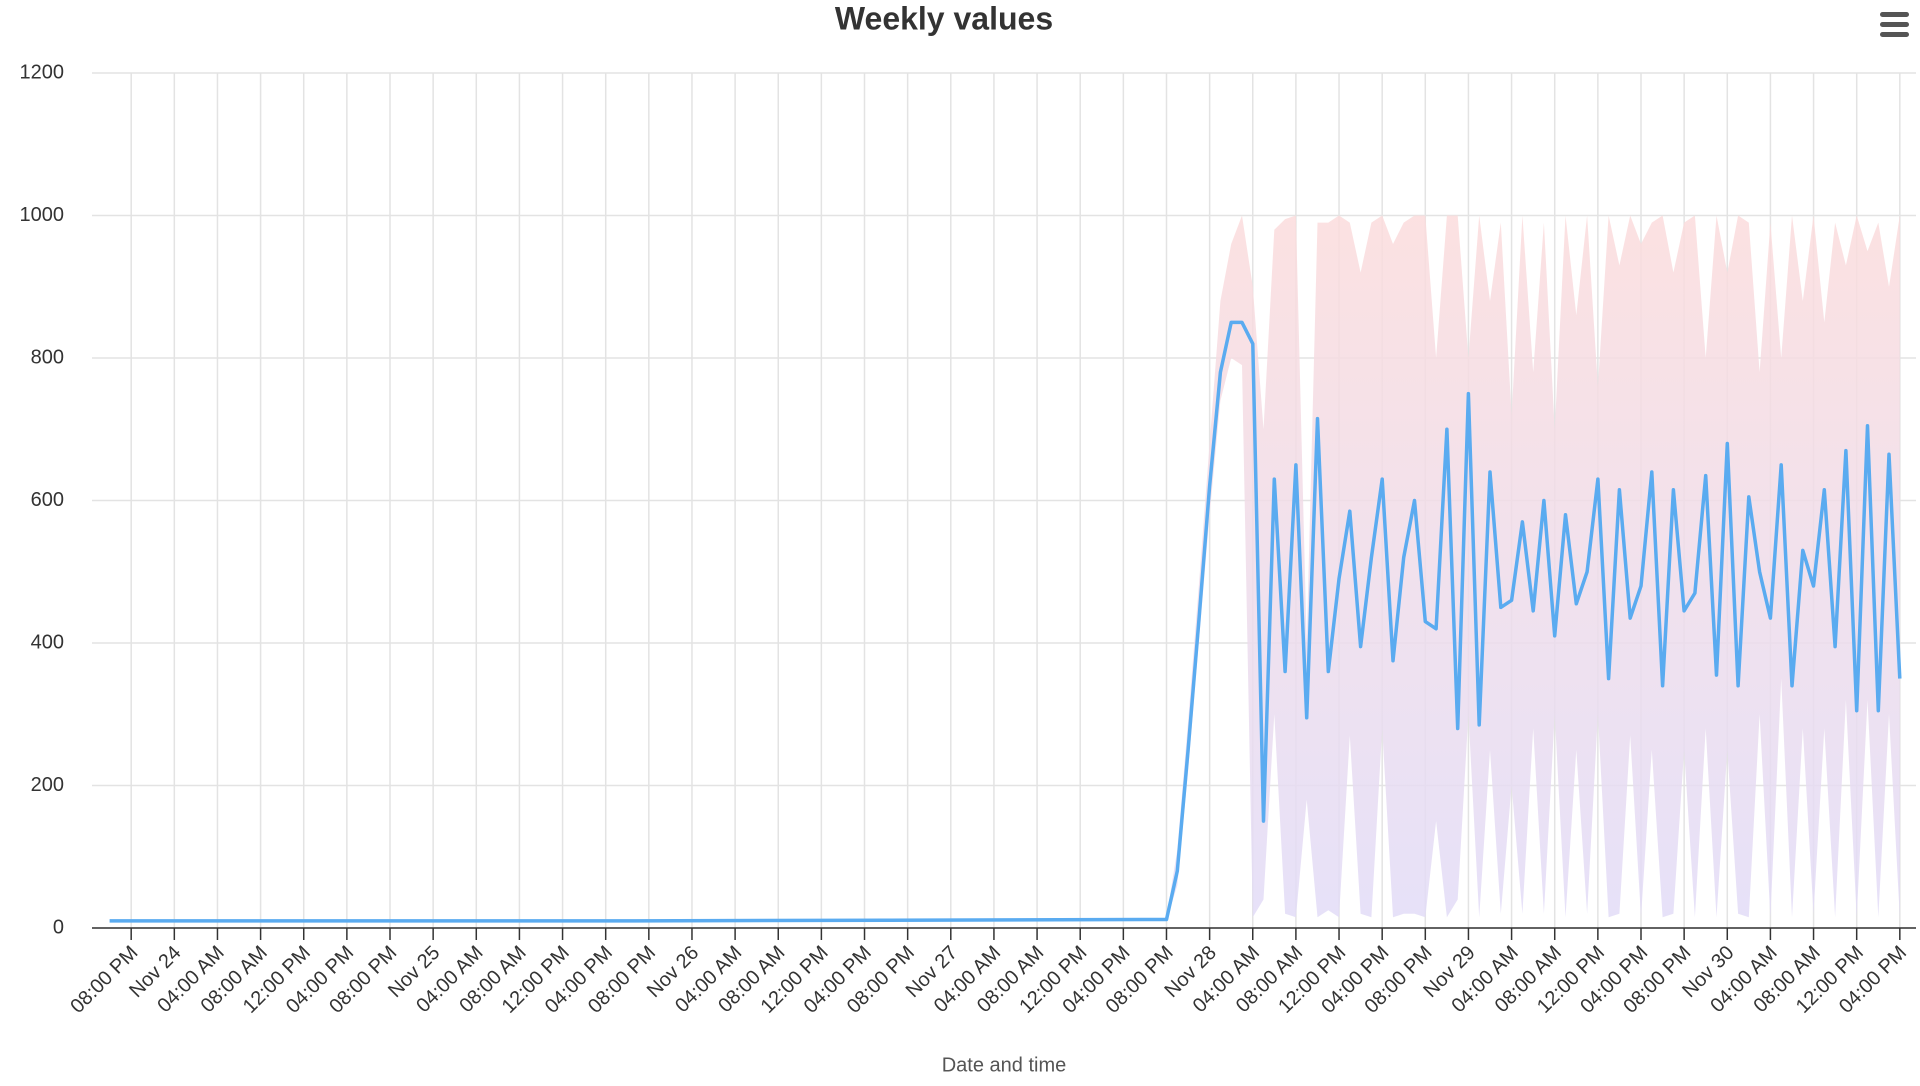  I want to click on y-tick-label: 0, so click(58, 927).